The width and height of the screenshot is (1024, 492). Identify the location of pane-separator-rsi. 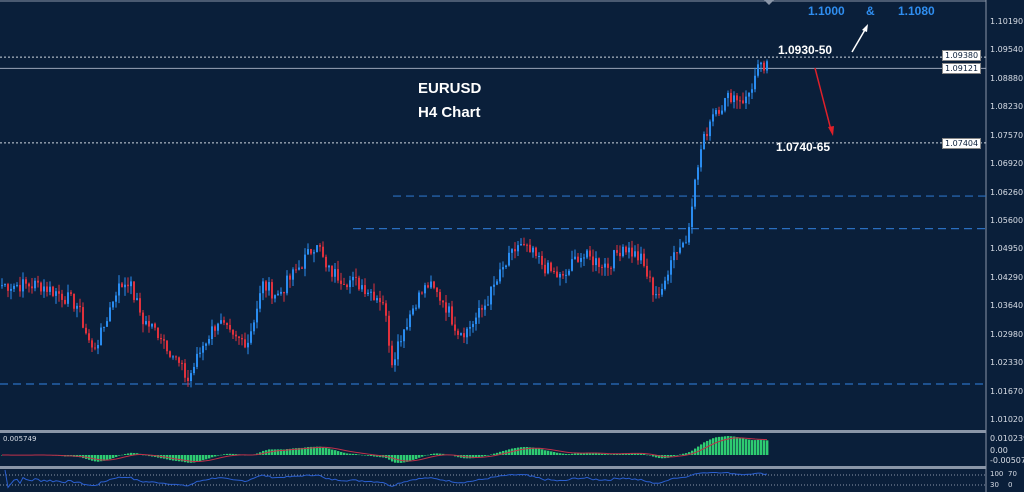
(493, 467).